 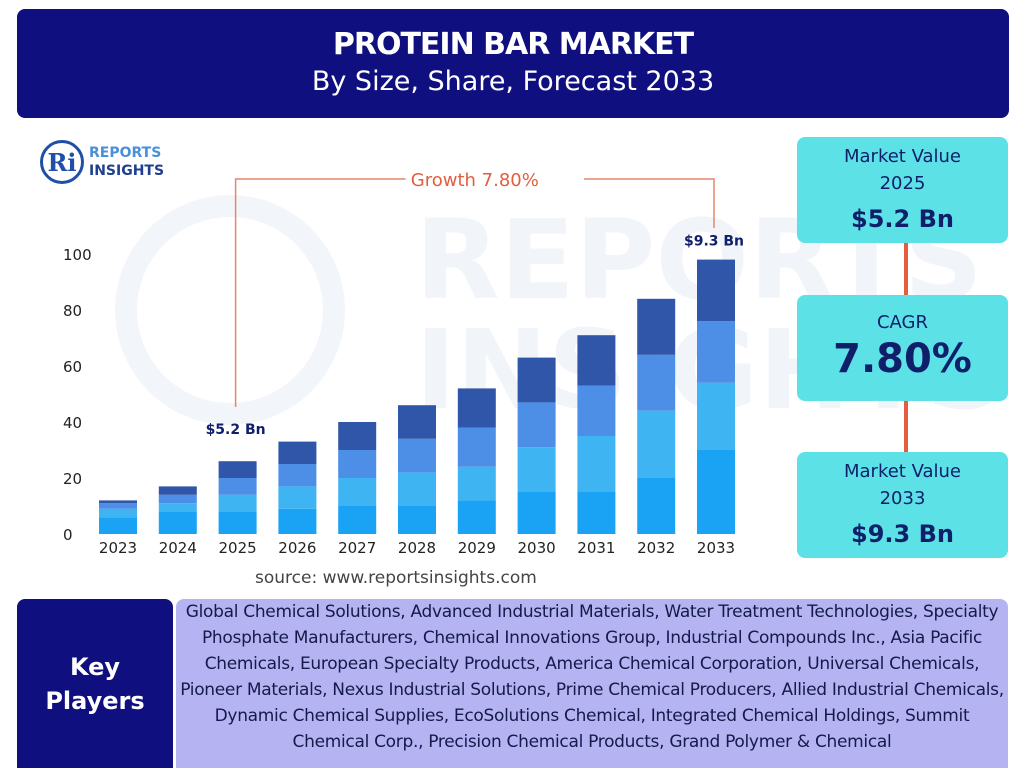 I want to click on end-value-label: $9.3 Bn, so click(x=714, y=242).